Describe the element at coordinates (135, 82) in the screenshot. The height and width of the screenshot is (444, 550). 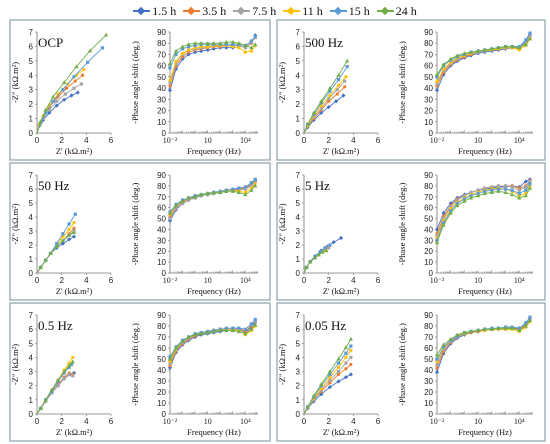
I see `y-axis-label: -Phase angle shift (deg.)` at that location.